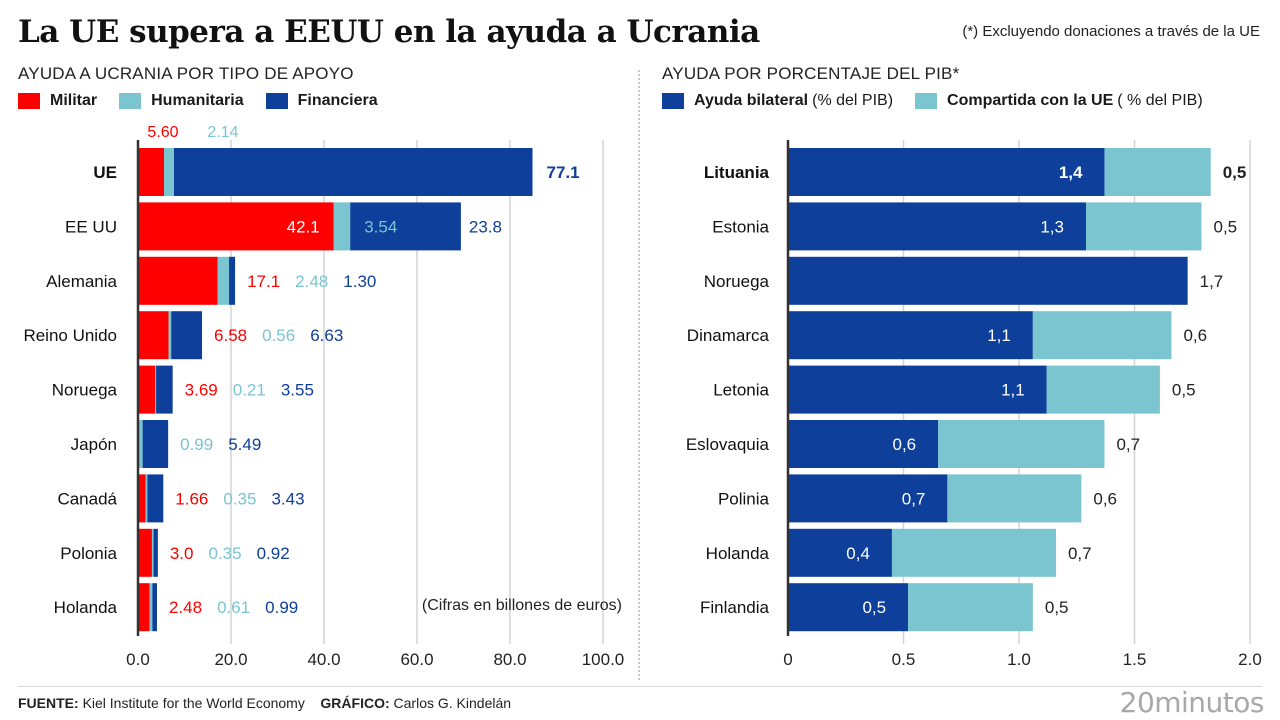 The width and height of the screenshot is (1280, 720). Describe the element at coordinates (1160, 100) in the screenshot. I see `legend-suffix-compartida: ( % del PIB)` at that location.